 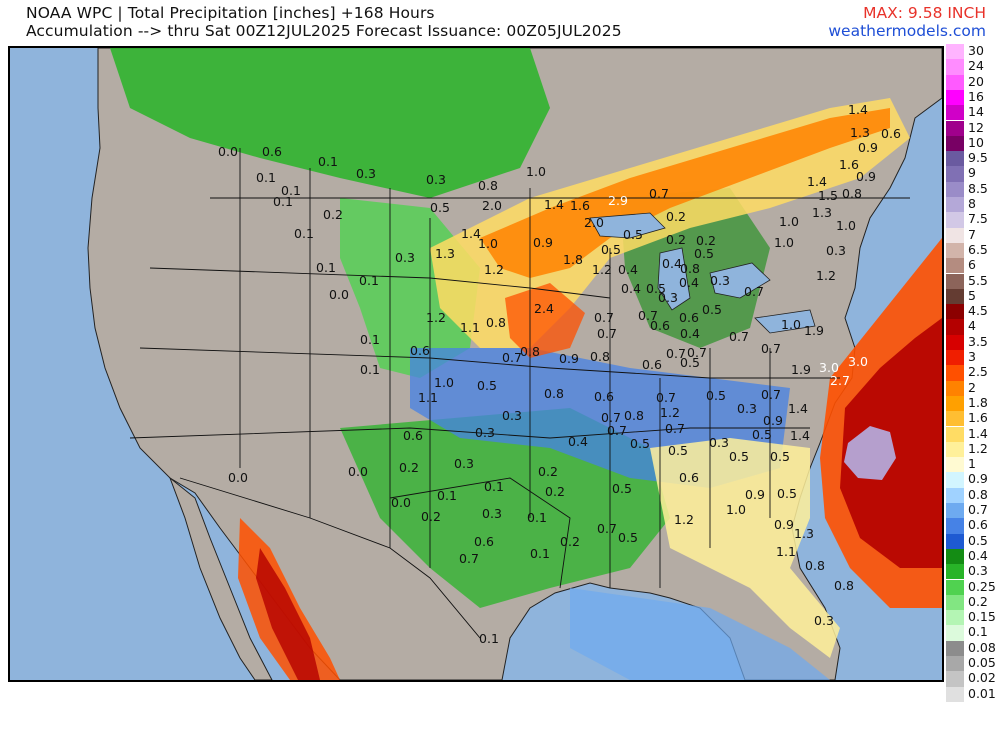 What do you see at coordinates (982, 586) in the screenshot?
I see `legend-label: 0.25` at bounding box center [982, 586].